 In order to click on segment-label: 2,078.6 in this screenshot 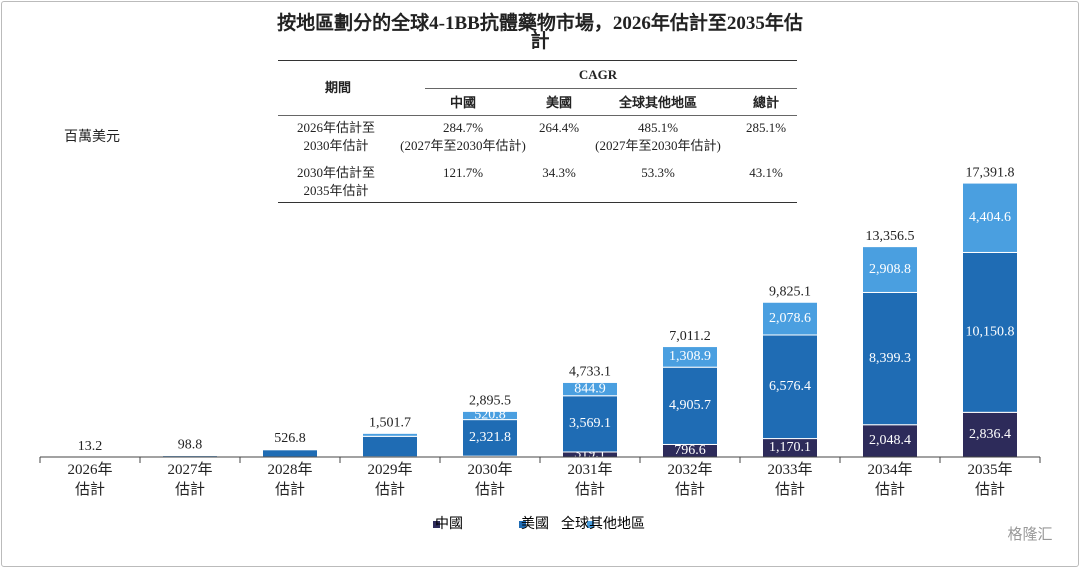, I will do `click(790, 318)`.